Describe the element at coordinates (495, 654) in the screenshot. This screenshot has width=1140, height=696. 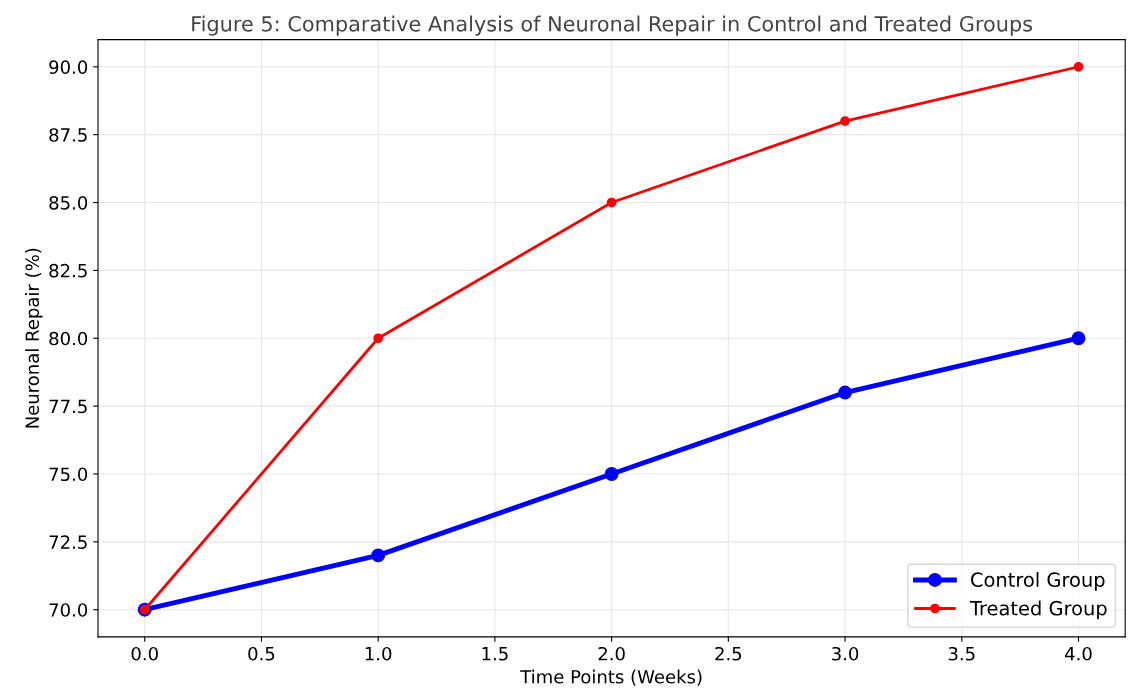
I see `x-tick-label: 1.5` at that location.